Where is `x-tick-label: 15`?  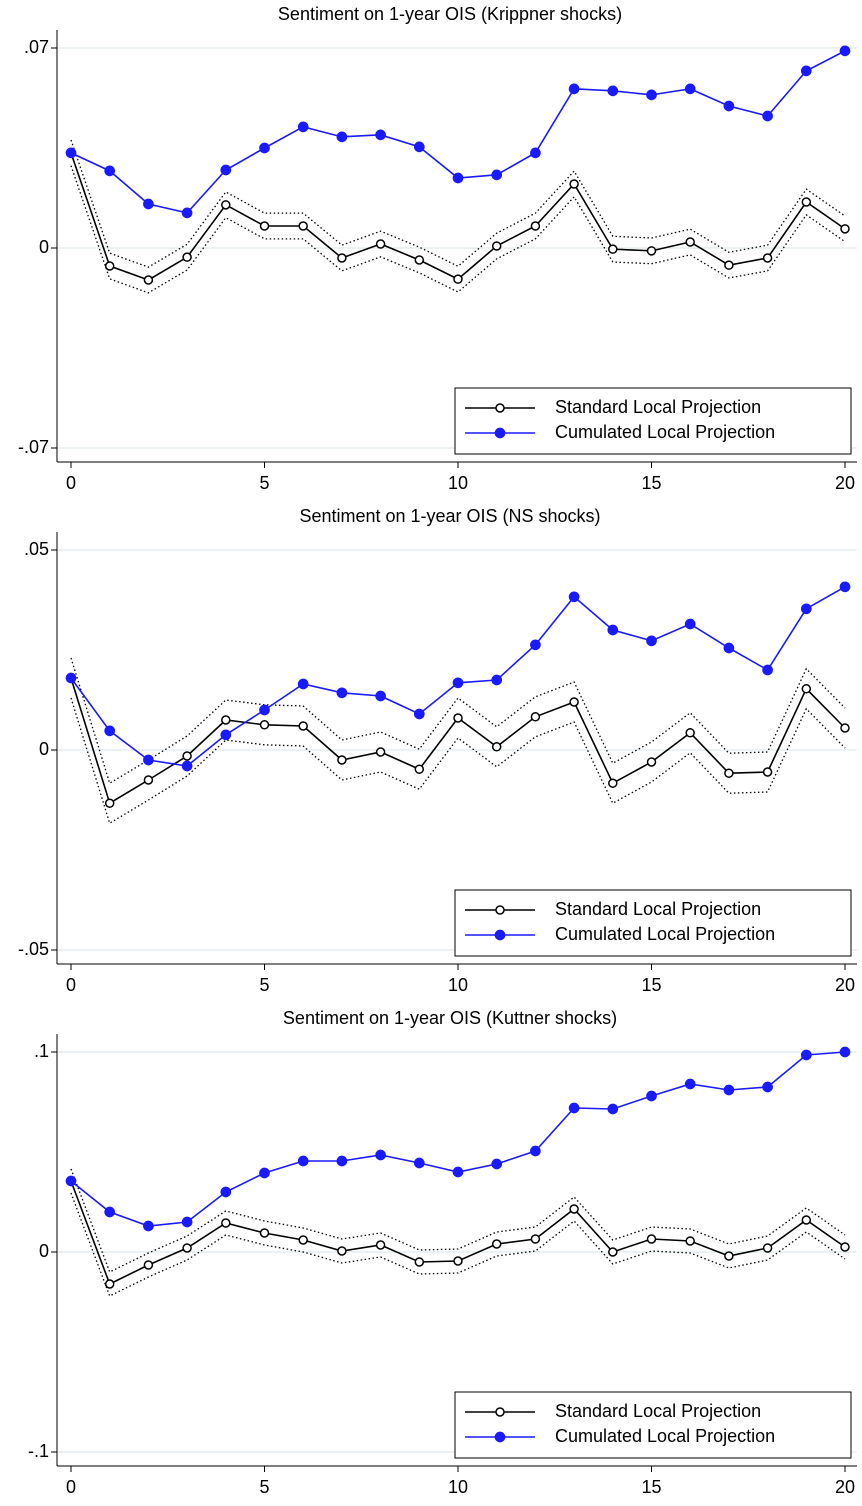 x-tick-label: 15 is located at coordinates (651, 483).